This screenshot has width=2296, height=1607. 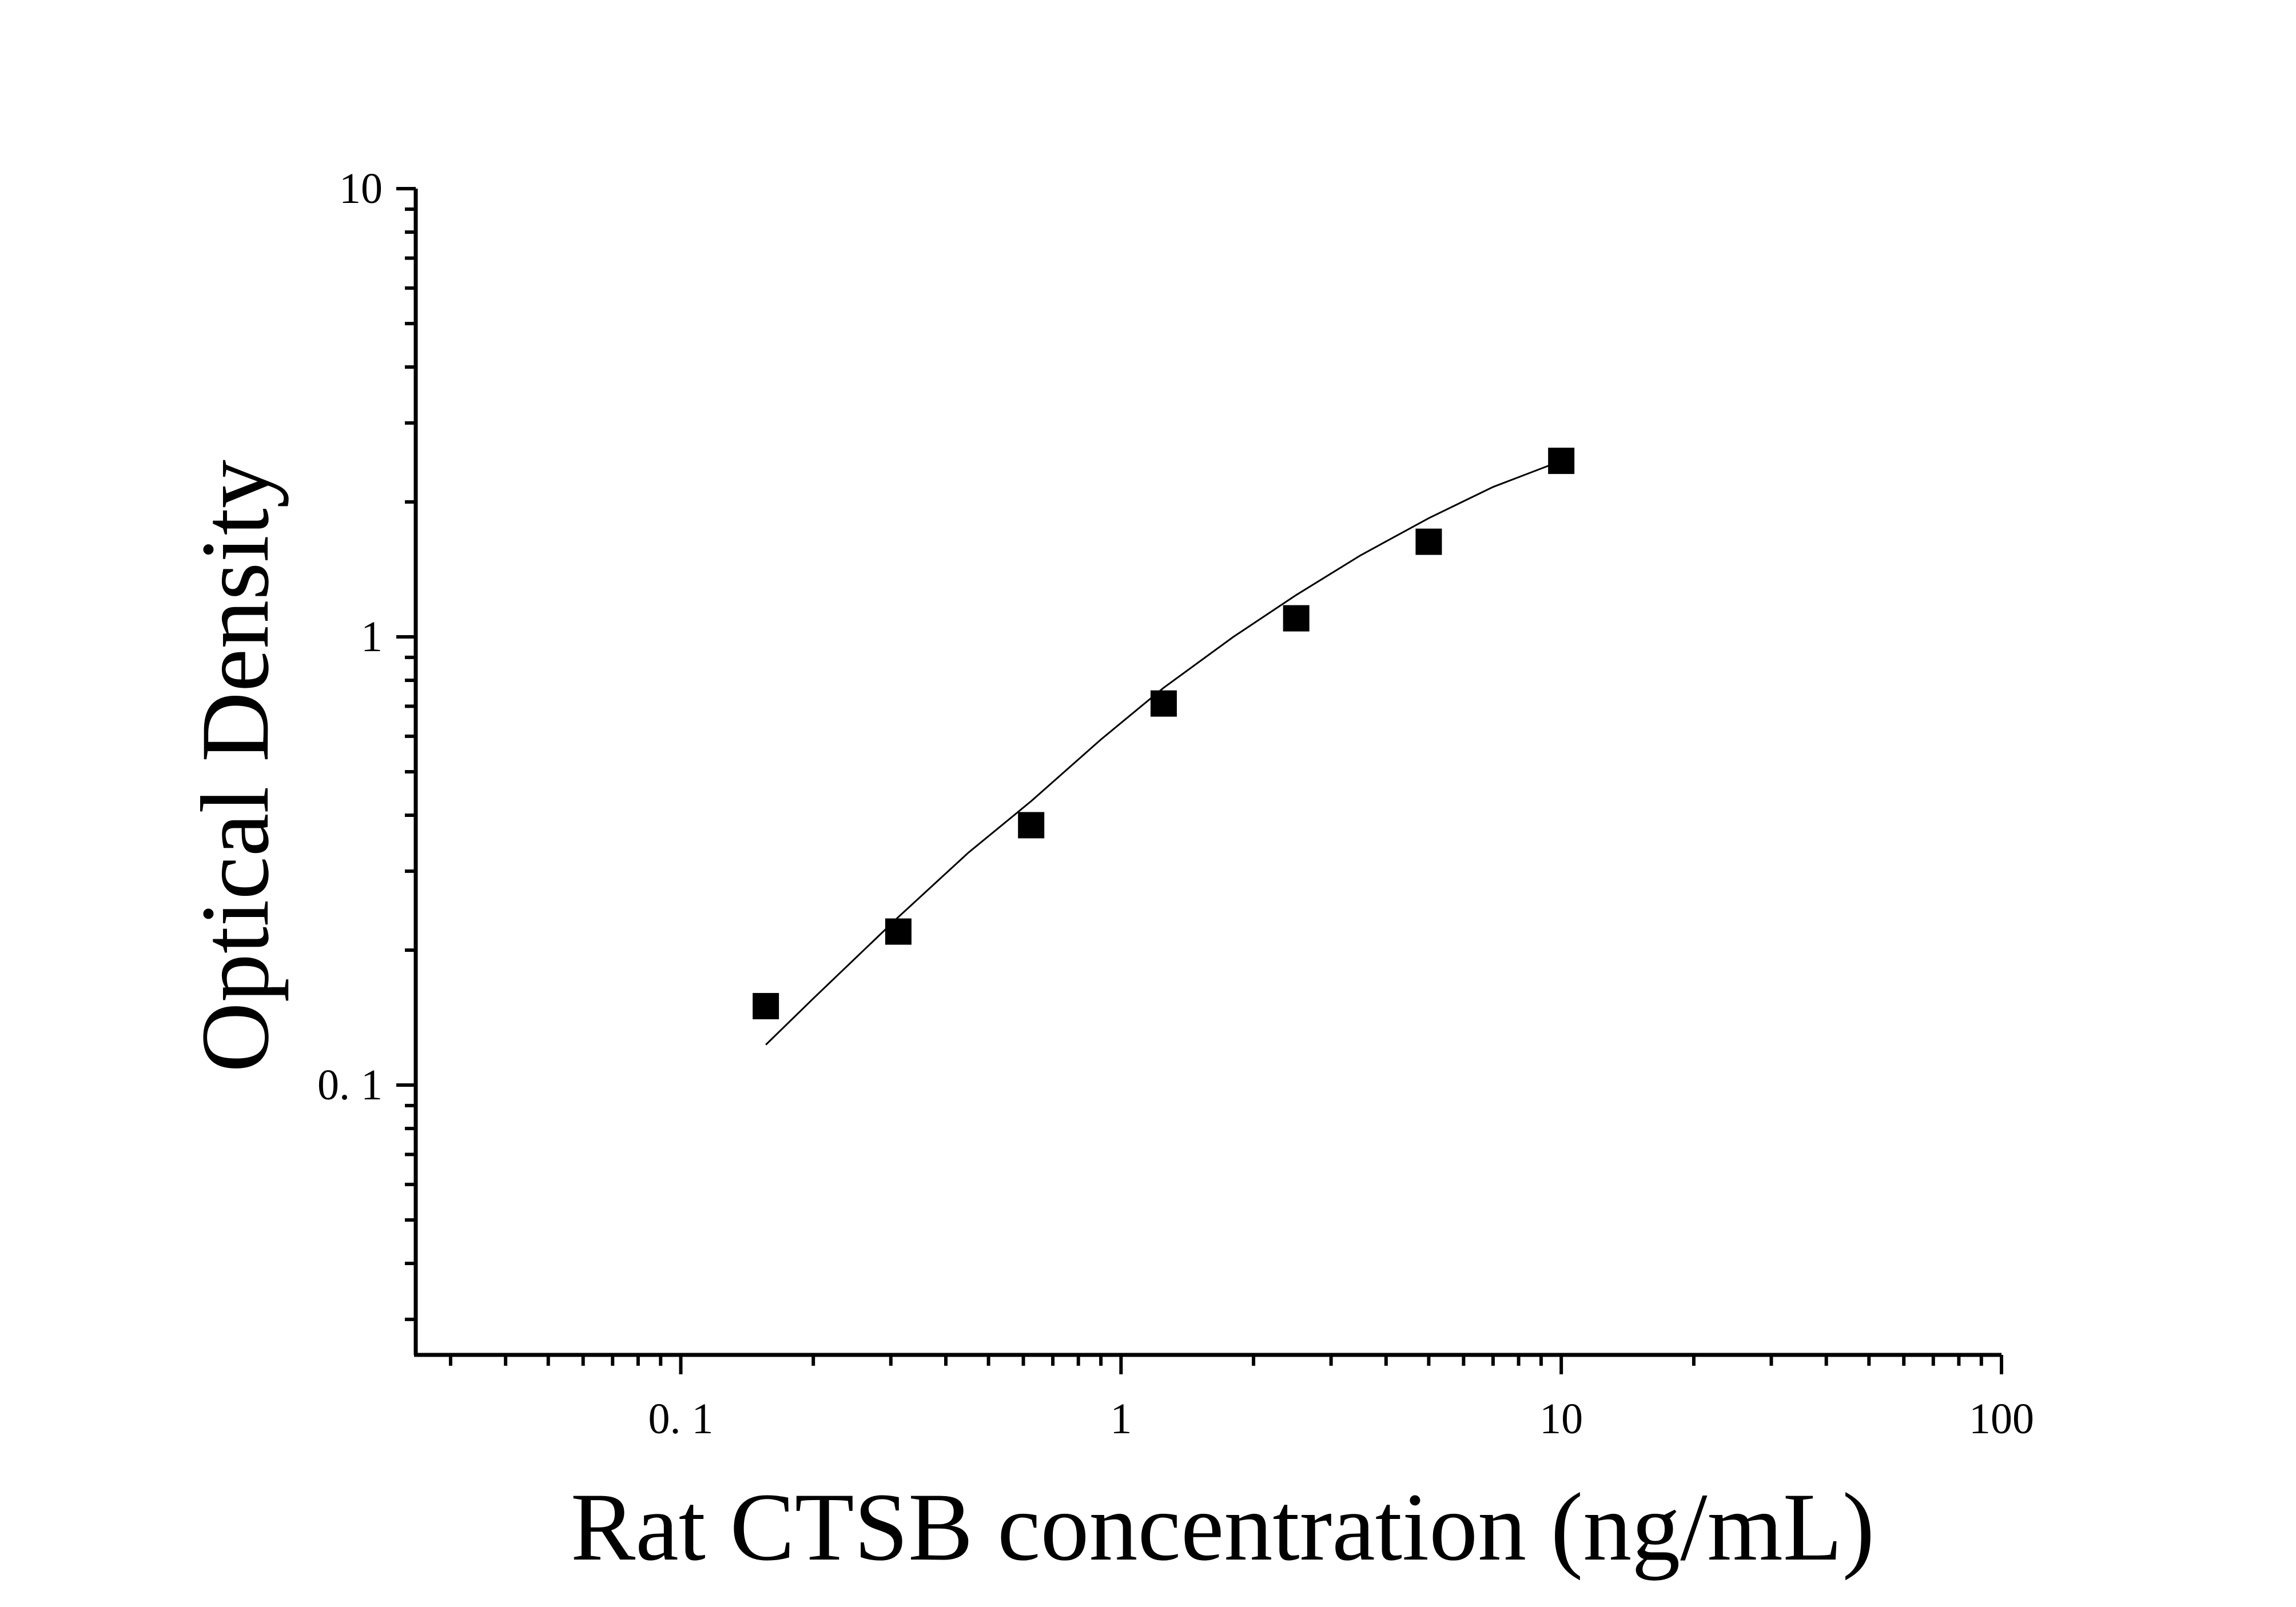 What do you see at coordinates (2001, 1419) in the screenshot?
I see `x-tick-label: 100` at bounding box center [2001, 1419].